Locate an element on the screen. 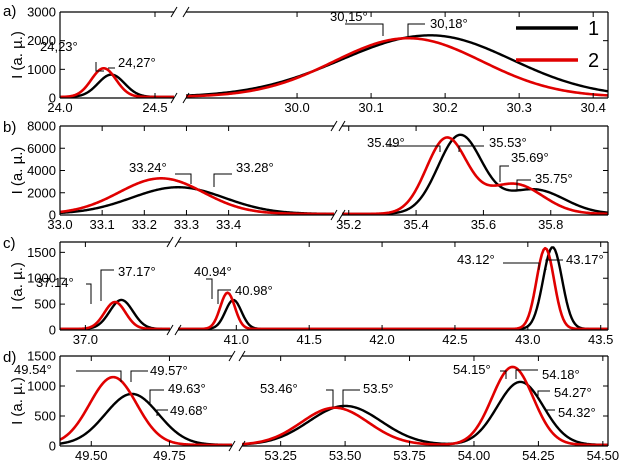 This screenshot has height=472, width=624. panel-a-xtick-label: 30.4 is located at coordinates (593, 107).